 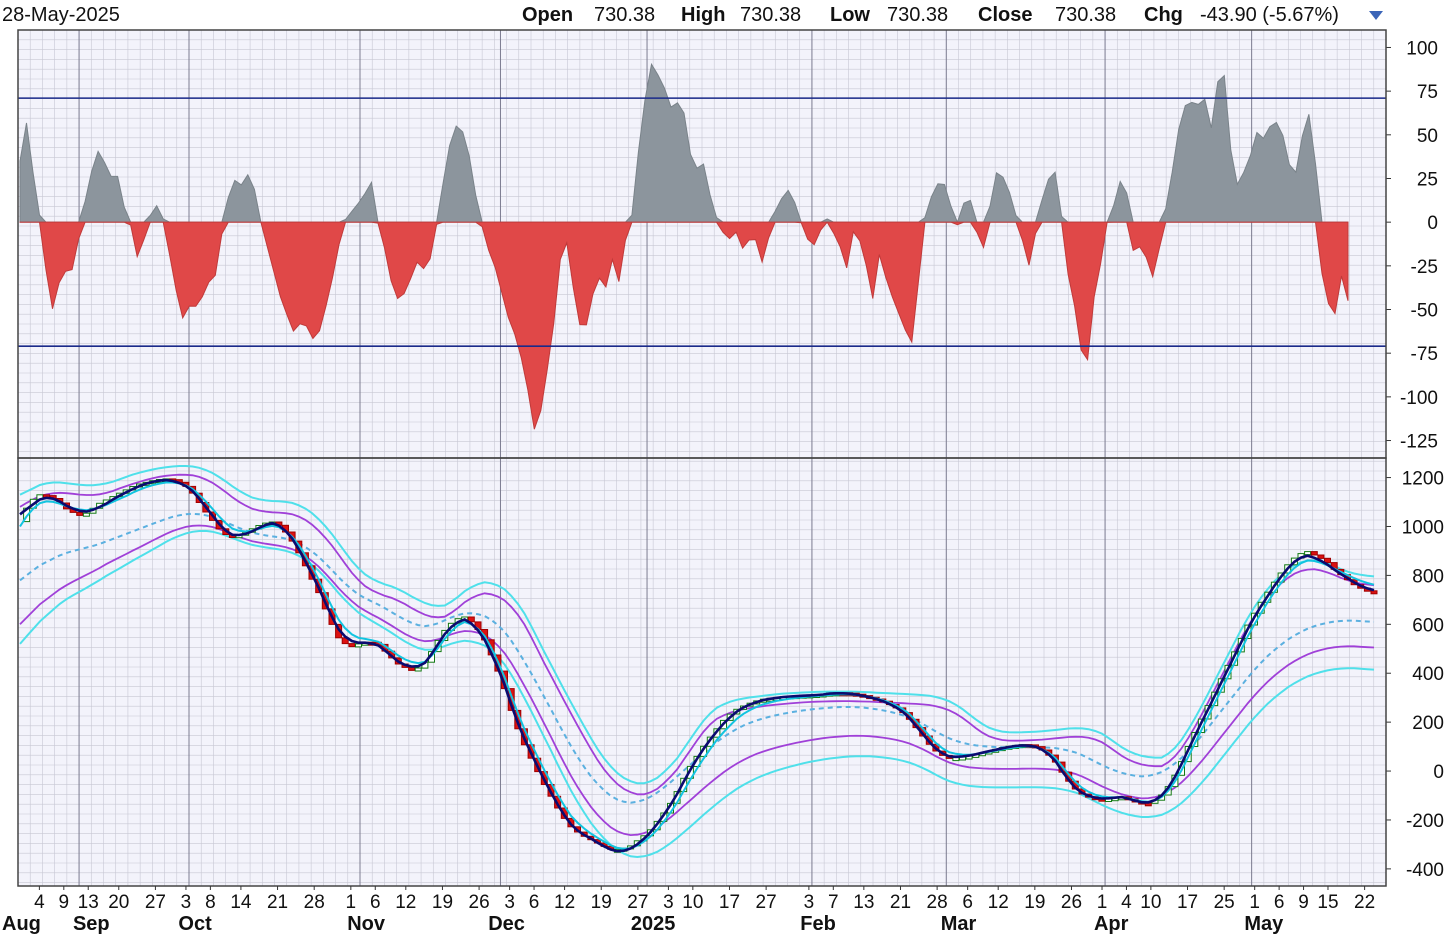 I want to click on x-day-tick-label: 14, so click(x=241, y=902).